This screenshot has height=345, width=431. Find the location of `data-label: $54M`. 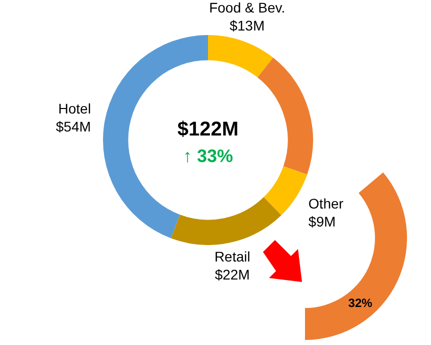

data-label: $54M is located at coordinates (73, 126).